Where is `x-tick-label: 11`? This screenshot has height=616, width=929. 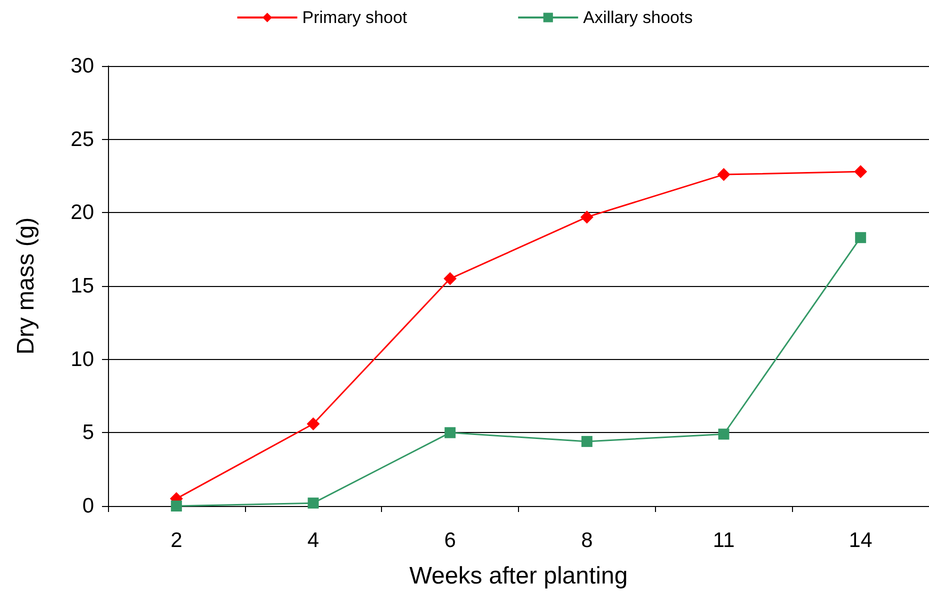 x-tick-label: 11 is located at coordinates (723, 540).